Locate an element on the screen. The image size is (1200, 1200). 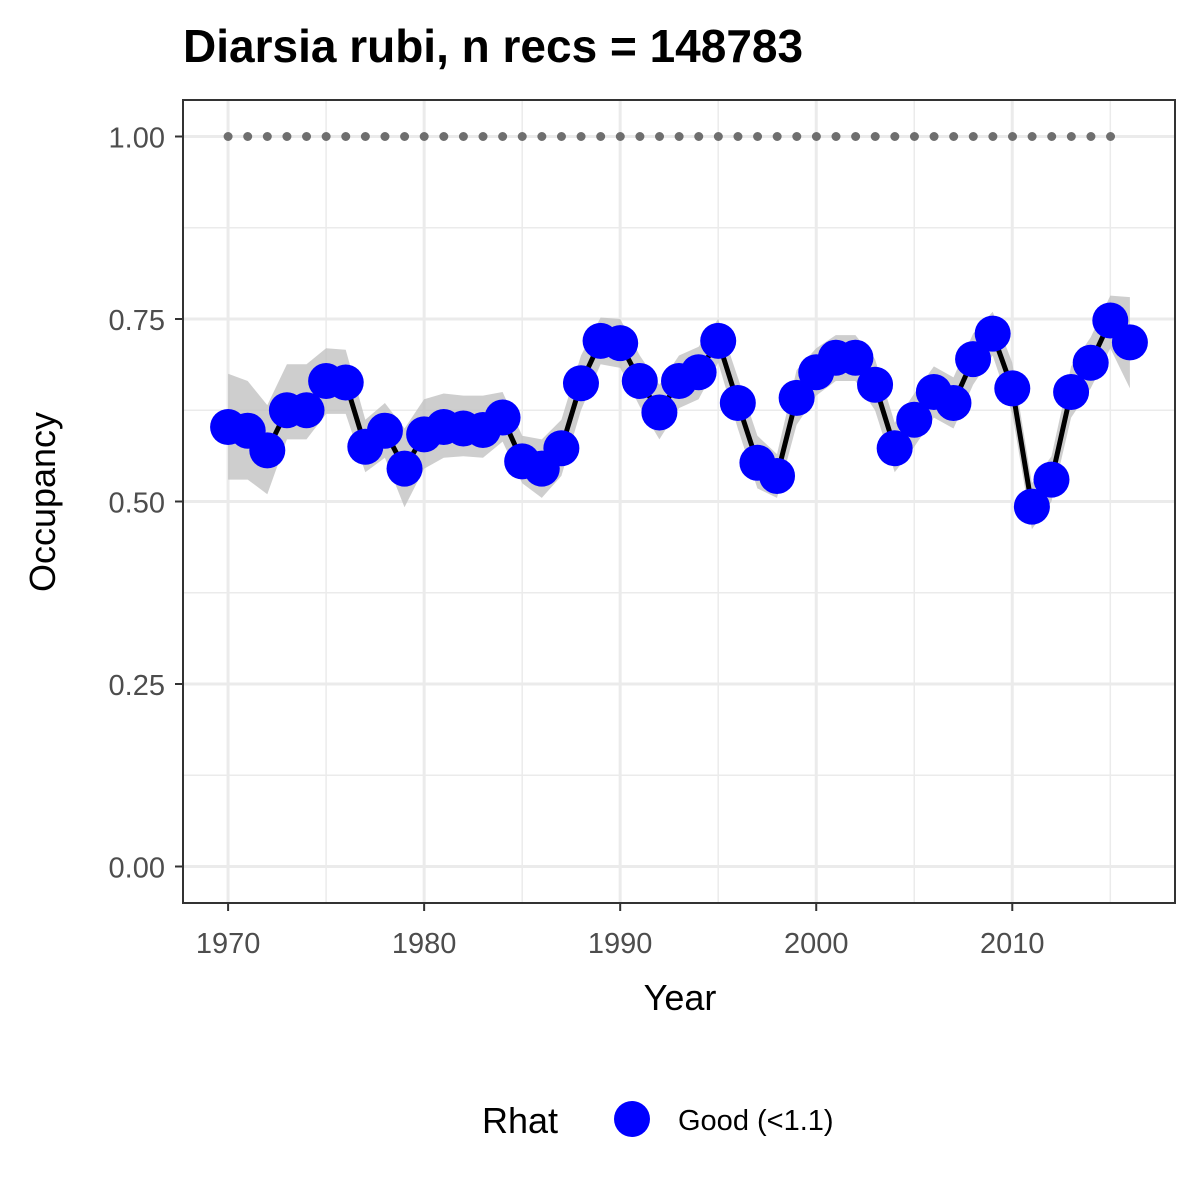
x-tick-label: 2000 is located at coordinates (816, 944).